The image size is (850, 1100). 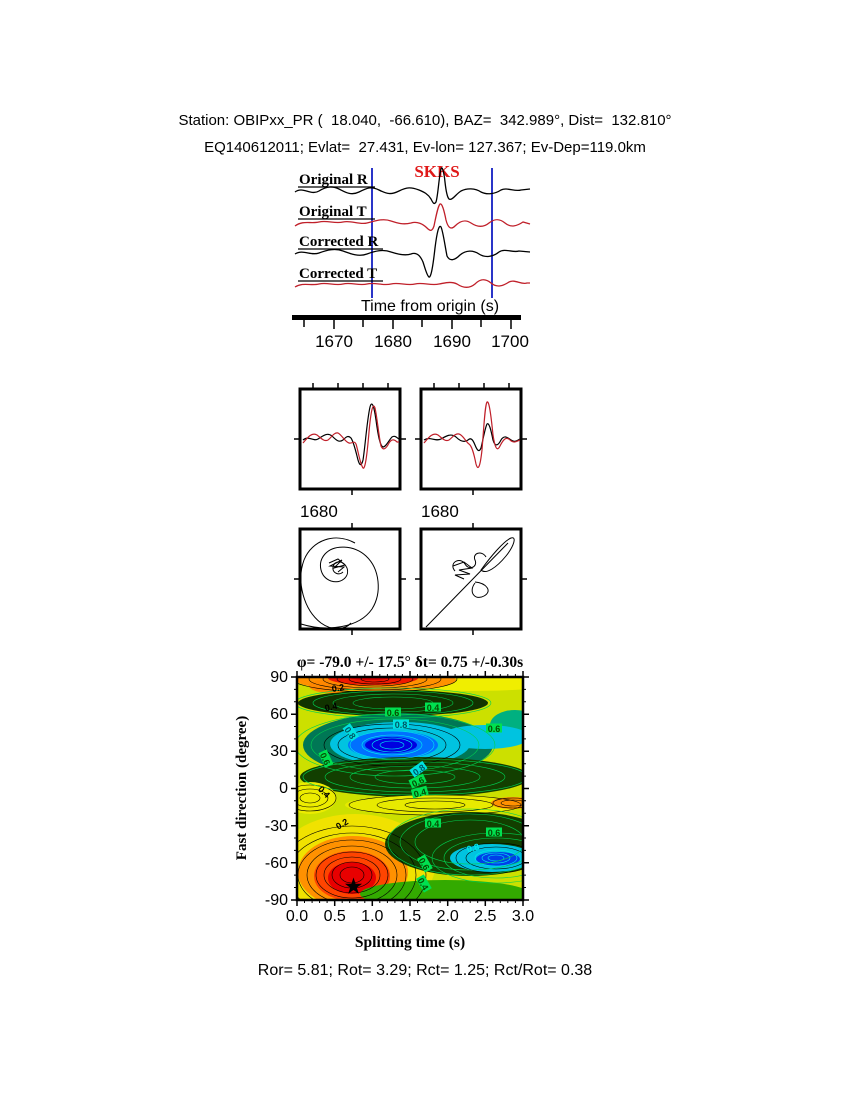 I want to click on waveform-box-right-ticks, so click(x=471, y=439).